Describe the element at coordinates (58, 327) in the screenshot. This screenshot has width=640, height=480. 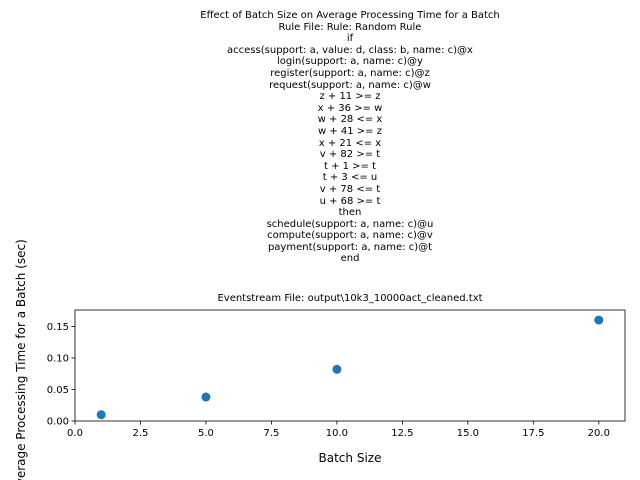
I see `y-tick-label: 0.15` at that location.